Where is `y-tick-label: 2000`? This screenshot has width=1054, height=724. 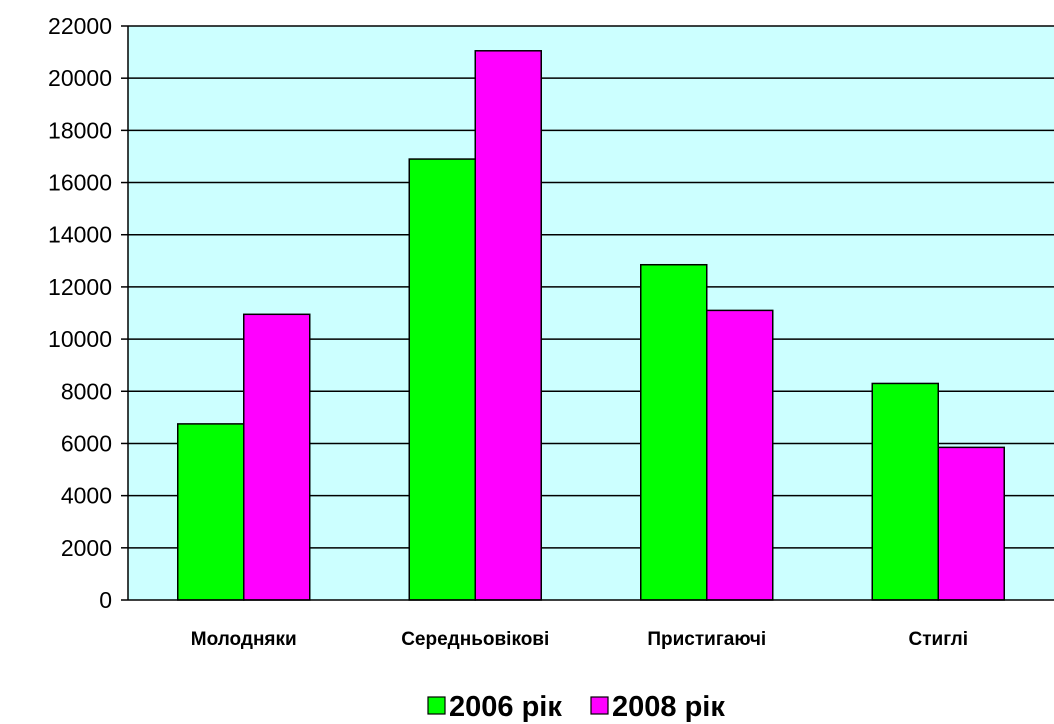 y-tick-label: 2000 is located at coordinates (86, 548).